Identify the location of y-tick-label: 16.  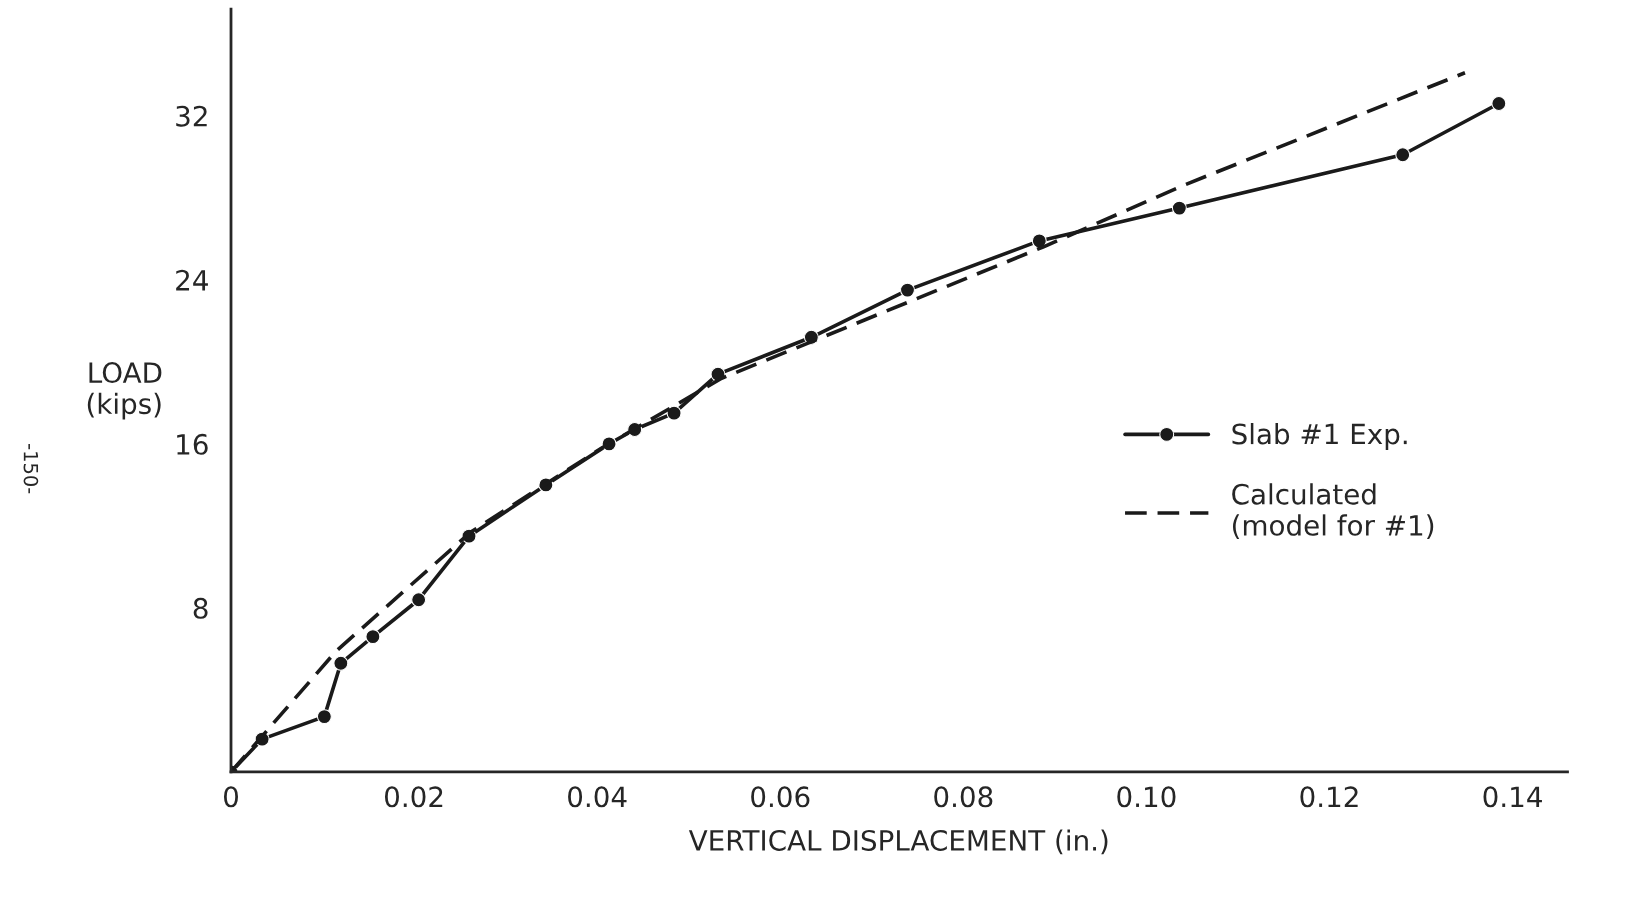
(192, 444).